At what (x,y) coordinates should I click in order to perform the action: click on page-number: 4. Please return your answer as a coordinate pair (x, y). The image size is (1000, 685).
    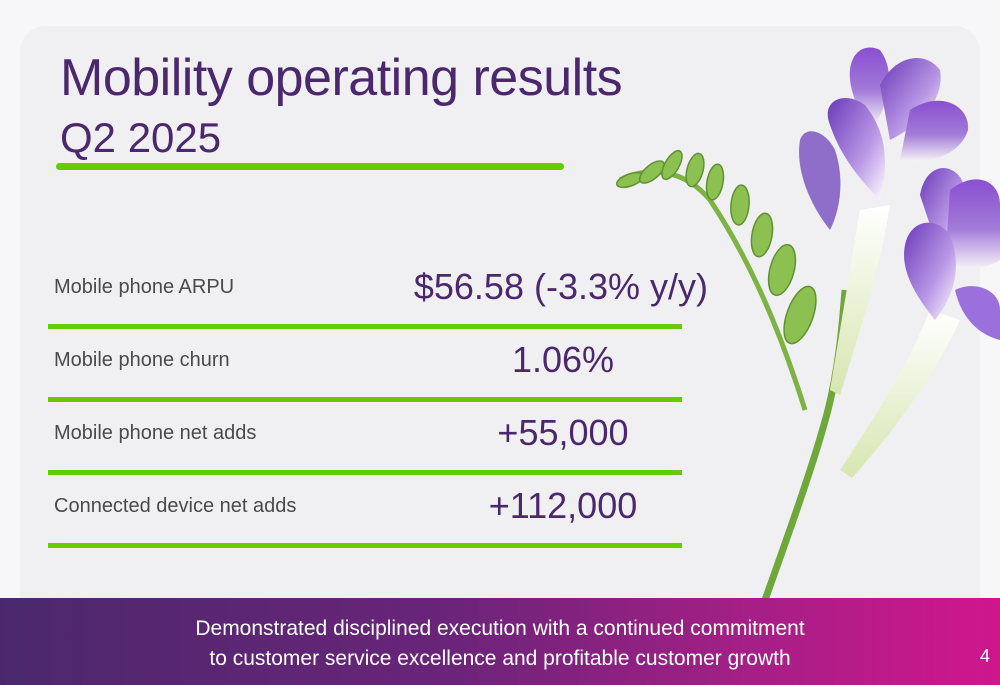
    Looking at the image, I should click on (984, 656).